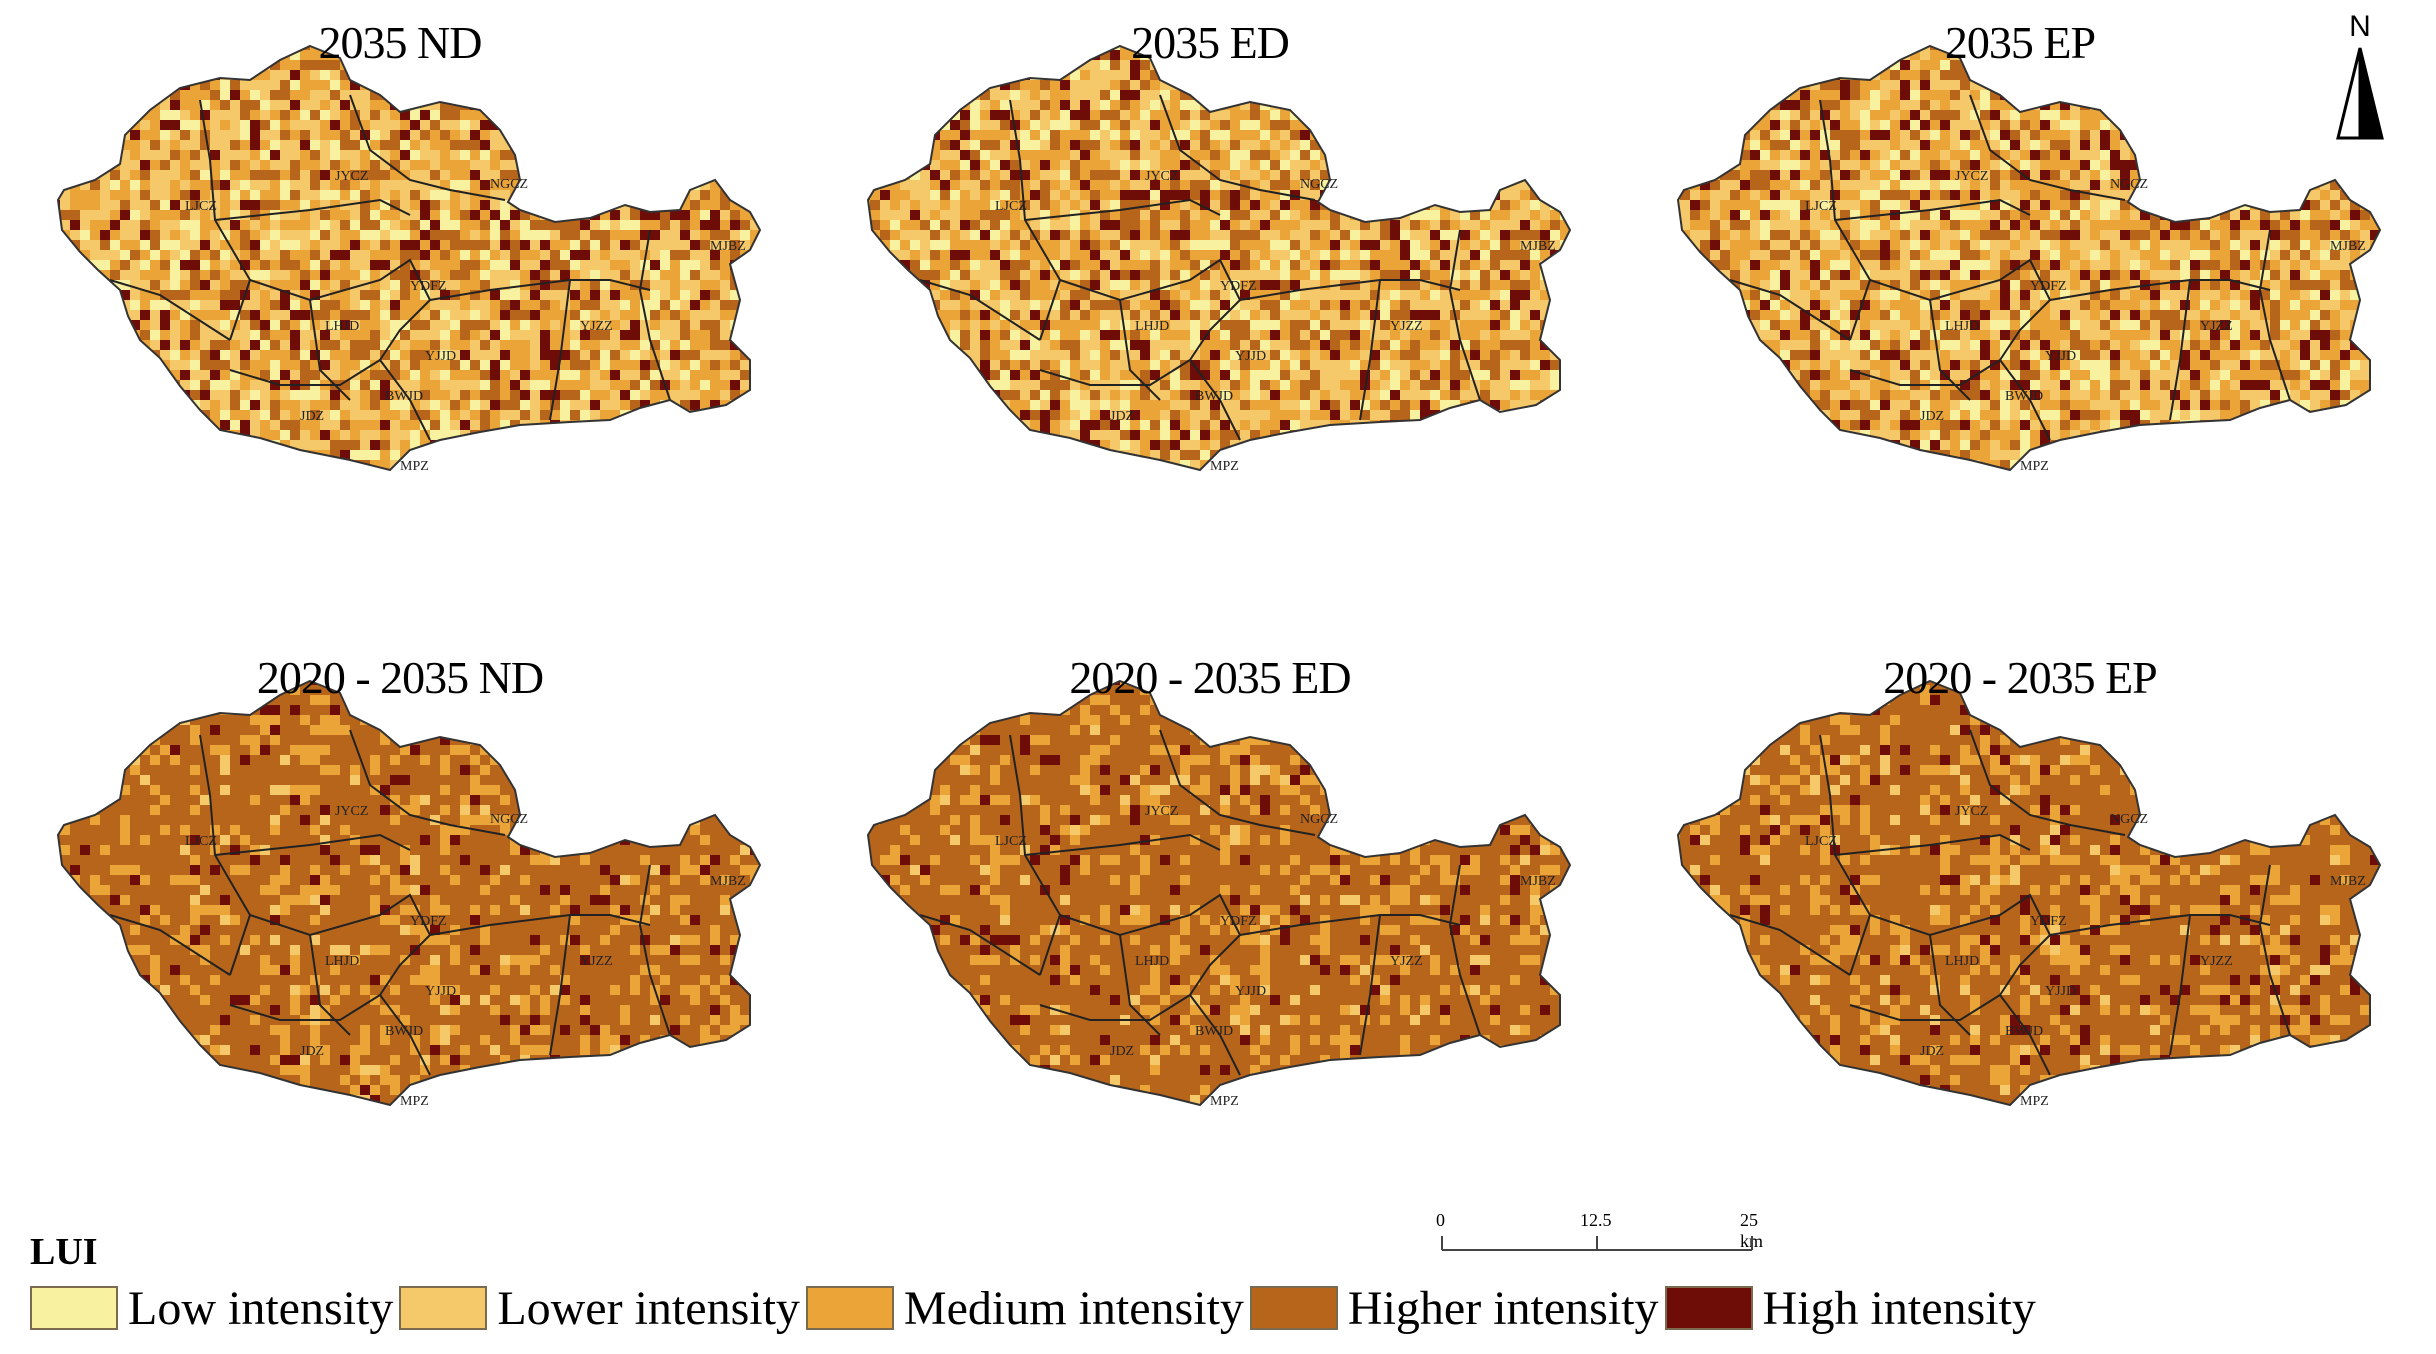 The height and width of the screenshot is (1354, 2436). I want to click on north-arrow: N, so click(2360, 75).